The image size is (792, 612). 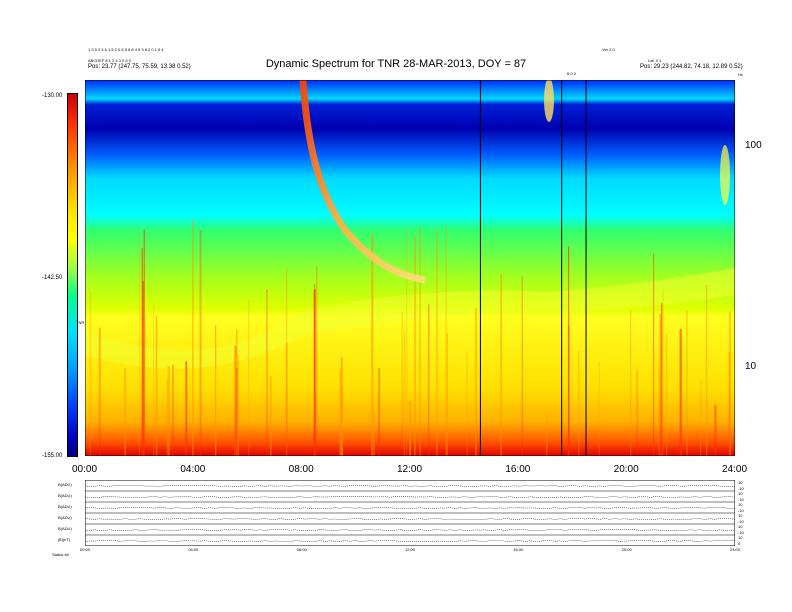 I want to click on header-left-line3: Pos: 23.77 (247.75, 75.59, 13.38 0.52), so click(x=139, y=67).